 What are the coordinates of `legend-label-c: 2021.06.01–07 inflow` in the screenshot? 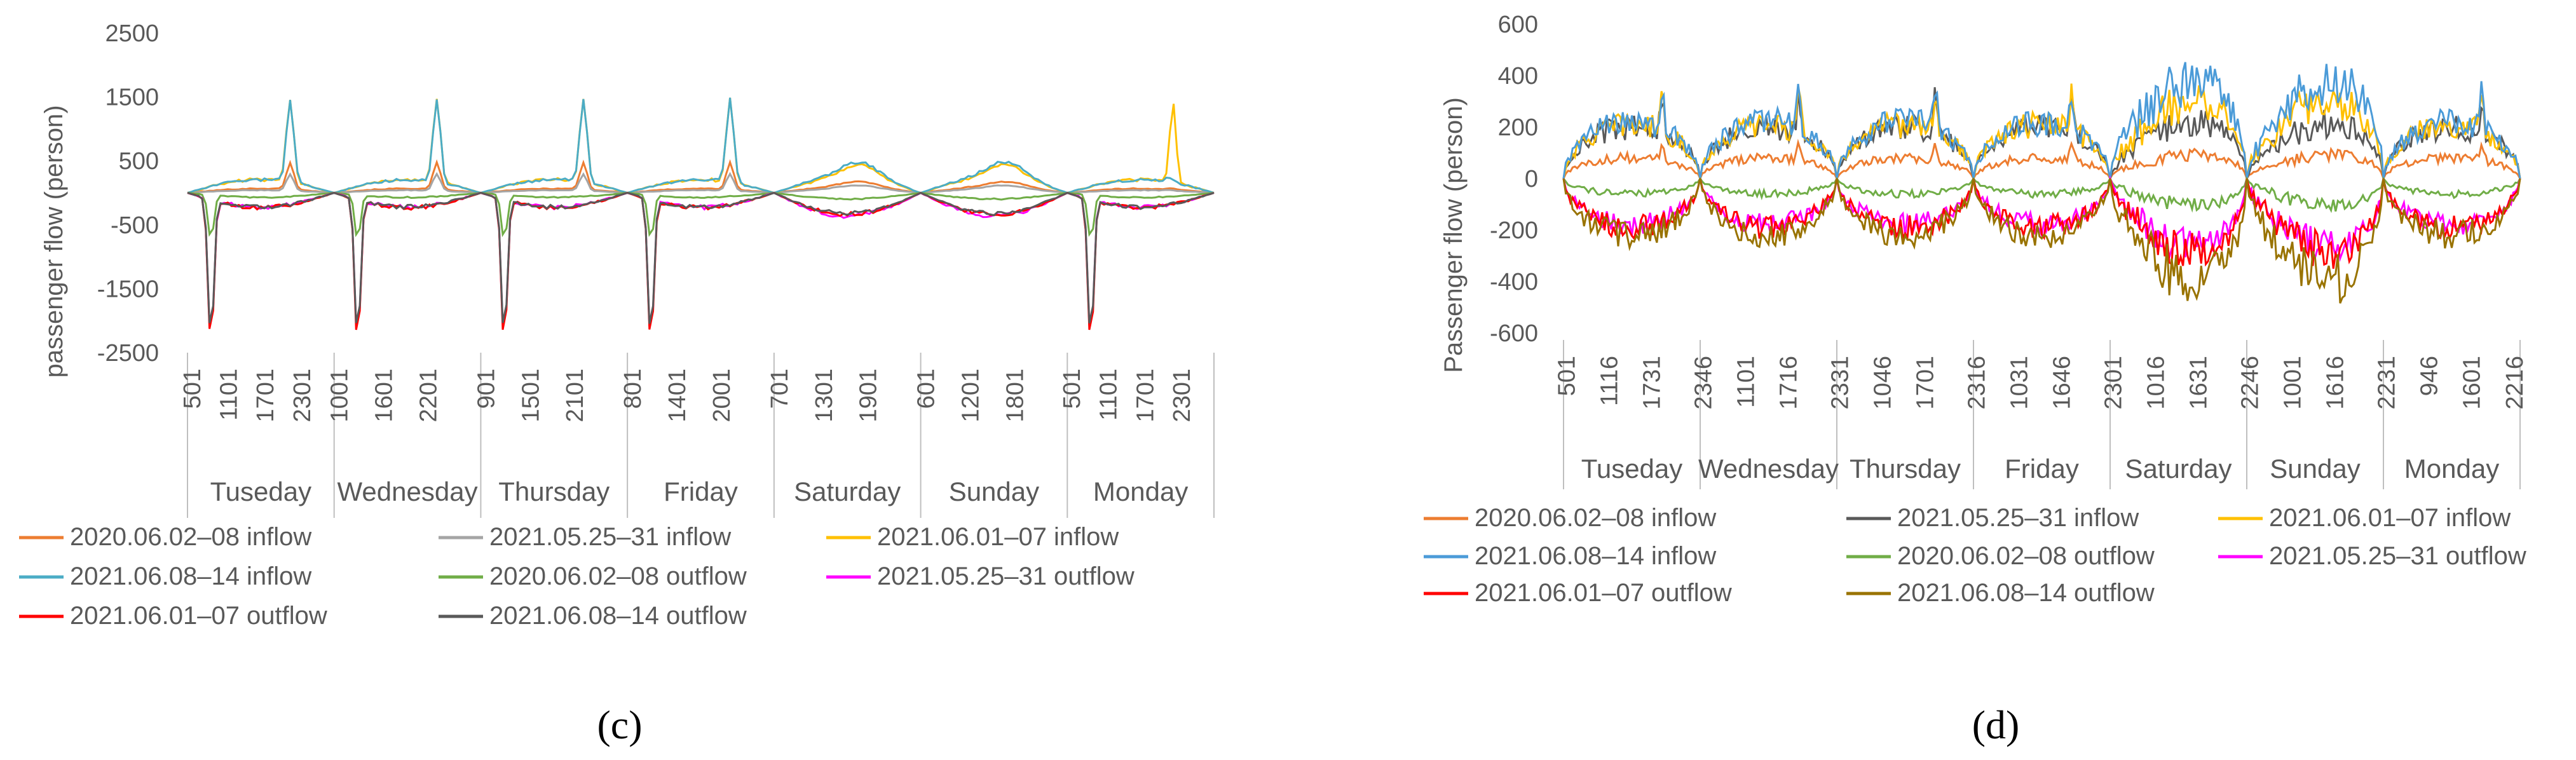 It's located at (998, 537).